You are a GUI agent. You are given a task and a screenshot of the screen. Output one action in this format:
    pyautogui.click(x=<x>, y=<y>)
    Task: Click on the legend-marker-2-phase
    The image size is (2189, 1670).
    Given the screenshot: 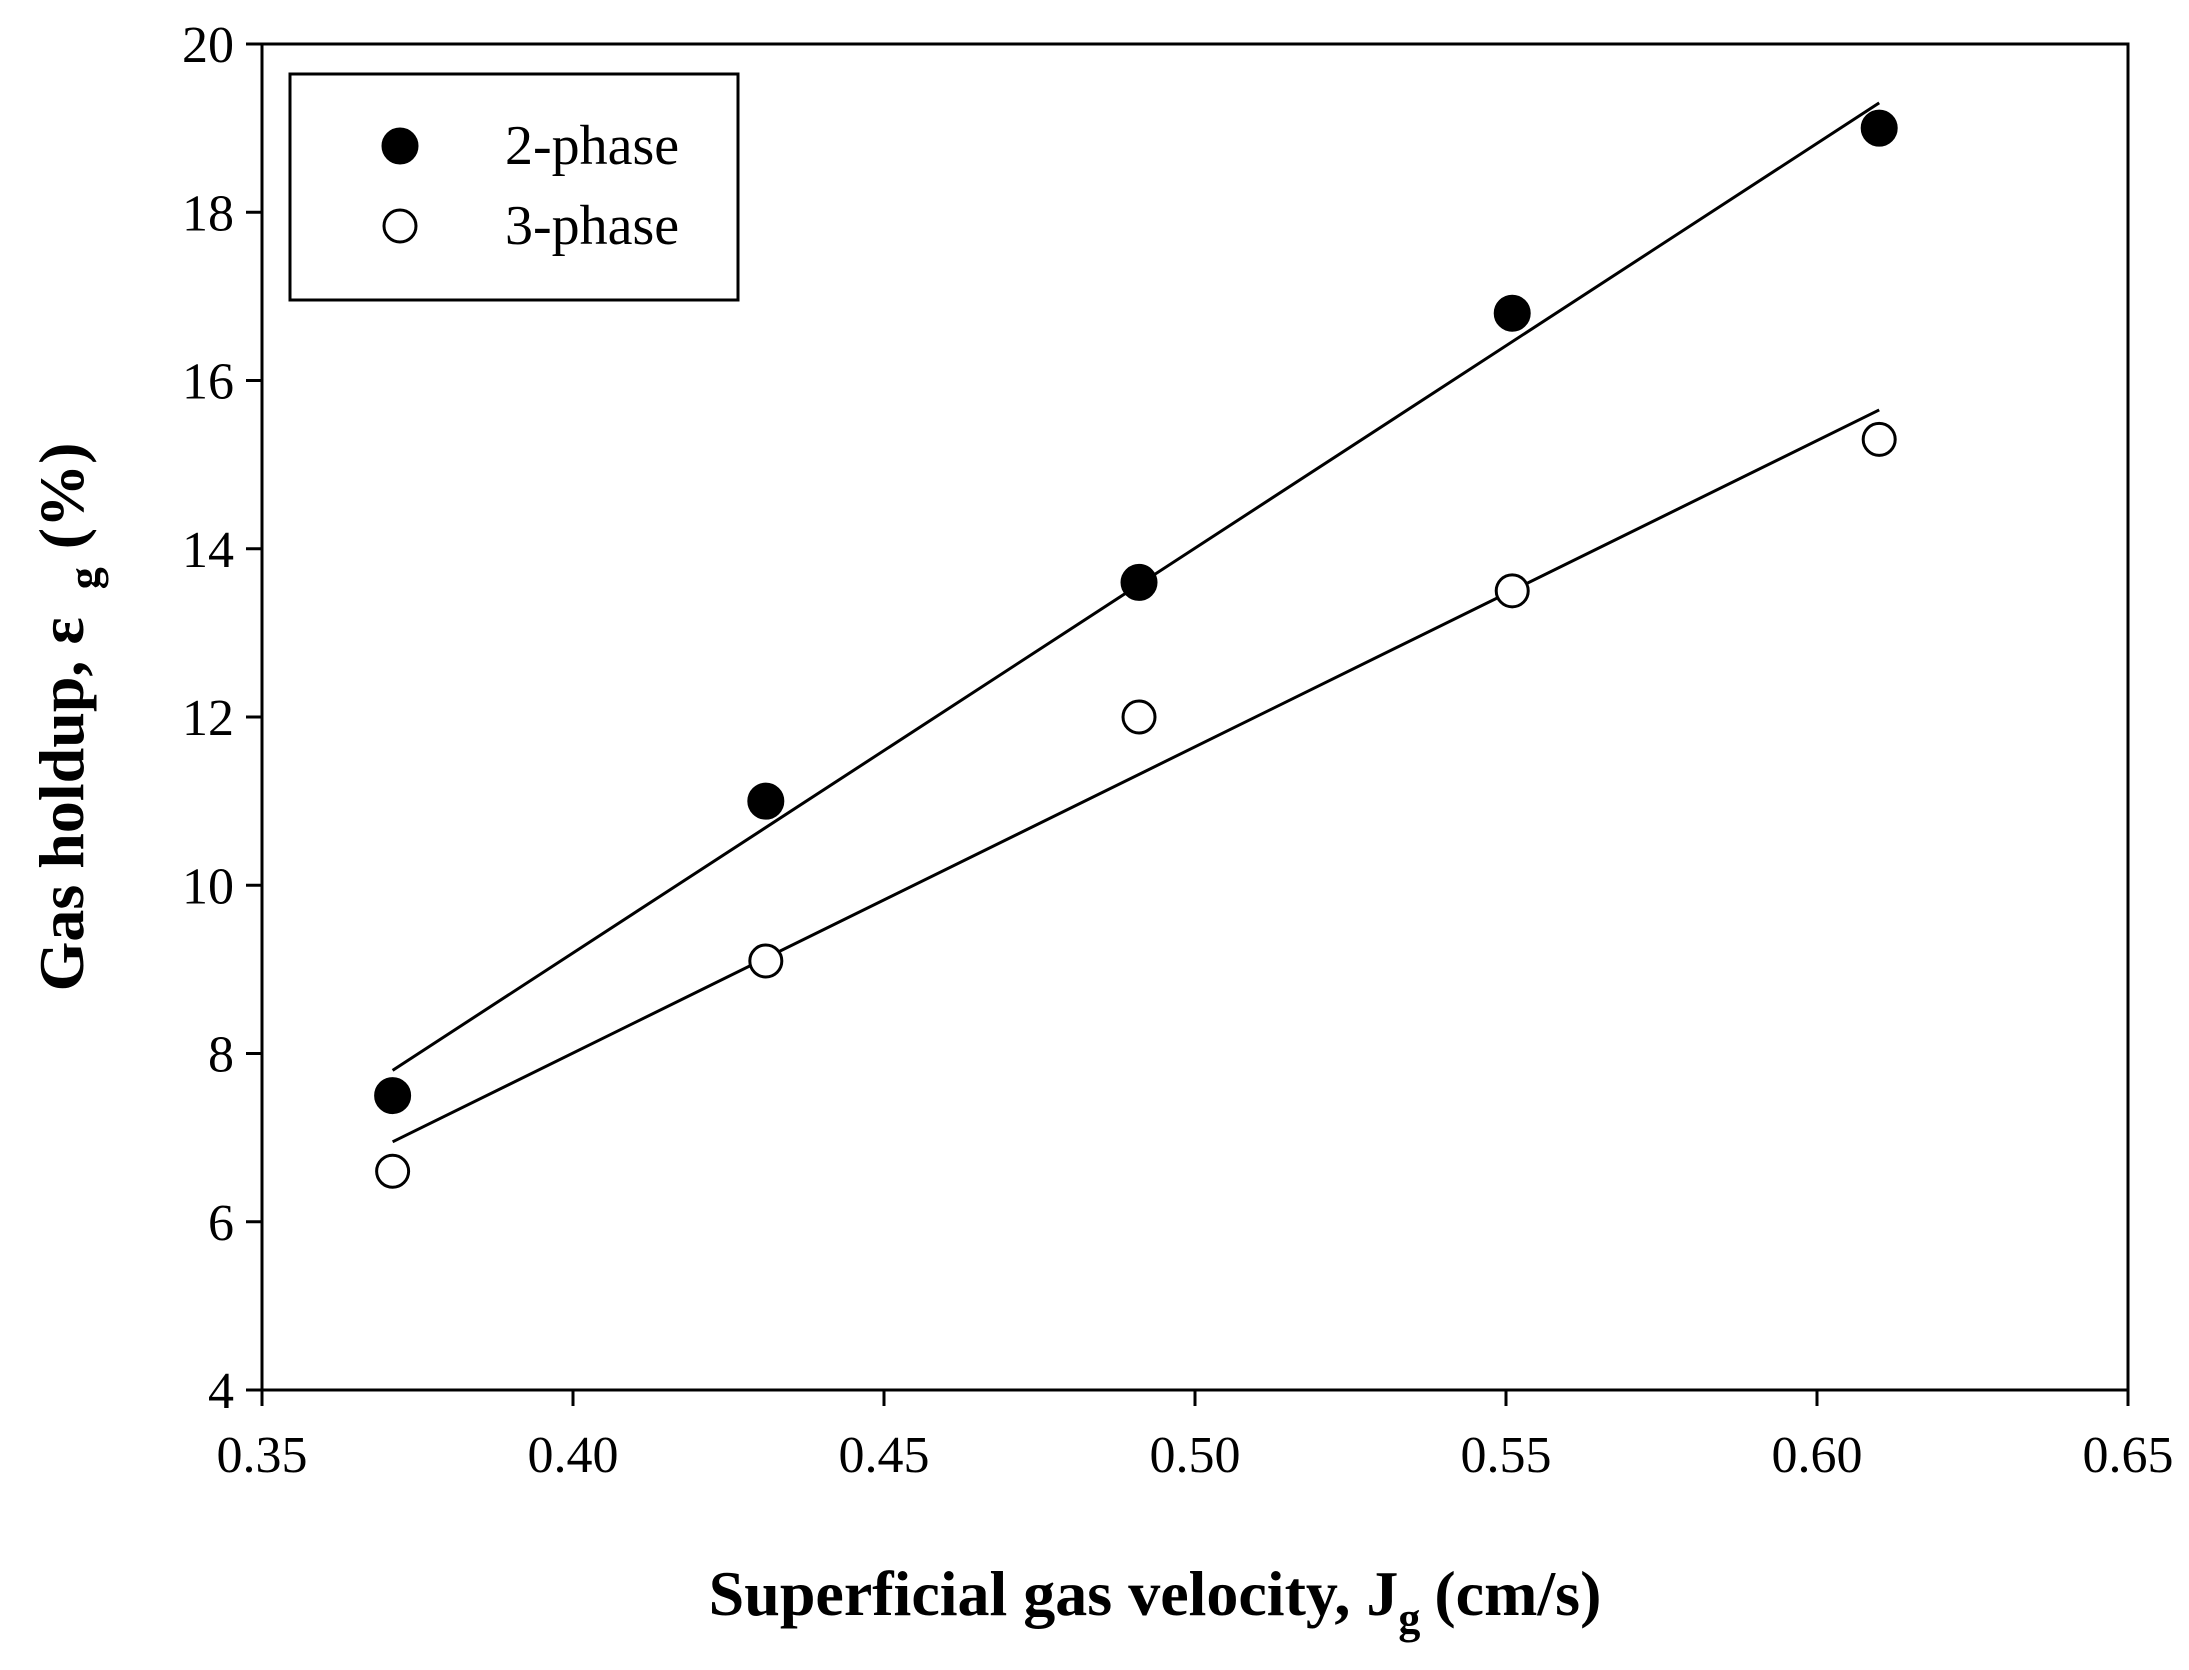 What is the action you would take?
    pyautogui.click(x=400, y=146)
    